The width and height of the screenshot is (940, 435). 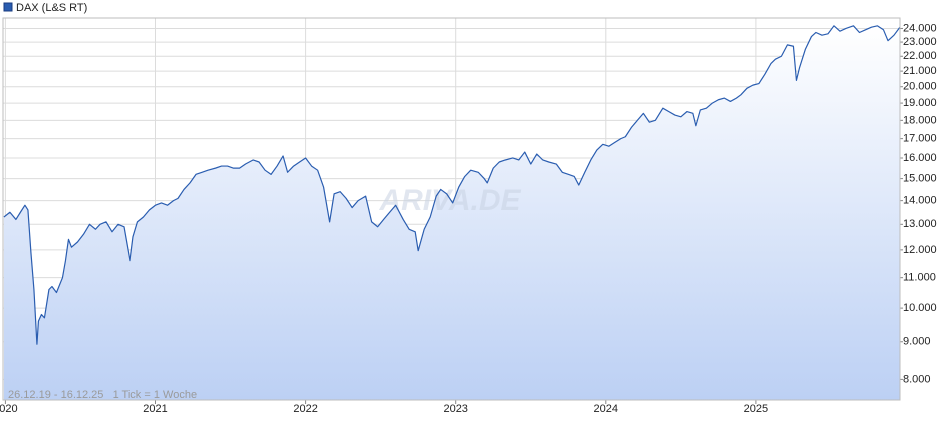 I want to click on y-tick-label: 18.000, so click(x=920, y=120).